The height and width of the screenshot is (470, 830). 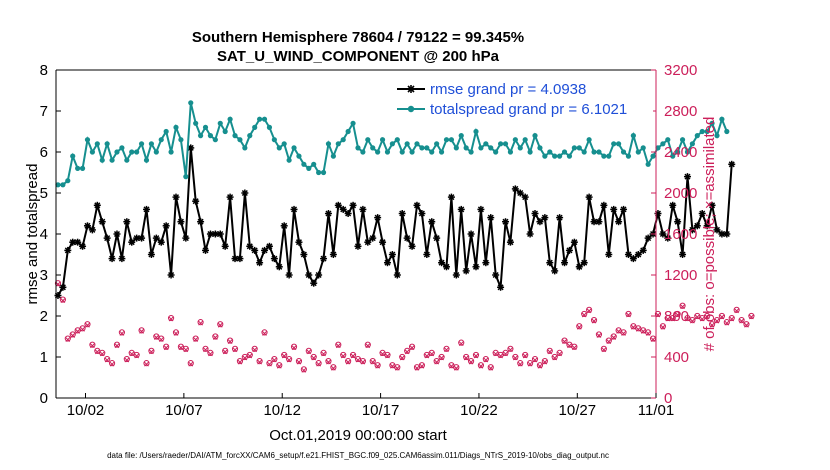 What do you see at coordinates (44, 275) in the screenshot?
I see `y-tick-label-left: 3` at bounding box center [44, 275].